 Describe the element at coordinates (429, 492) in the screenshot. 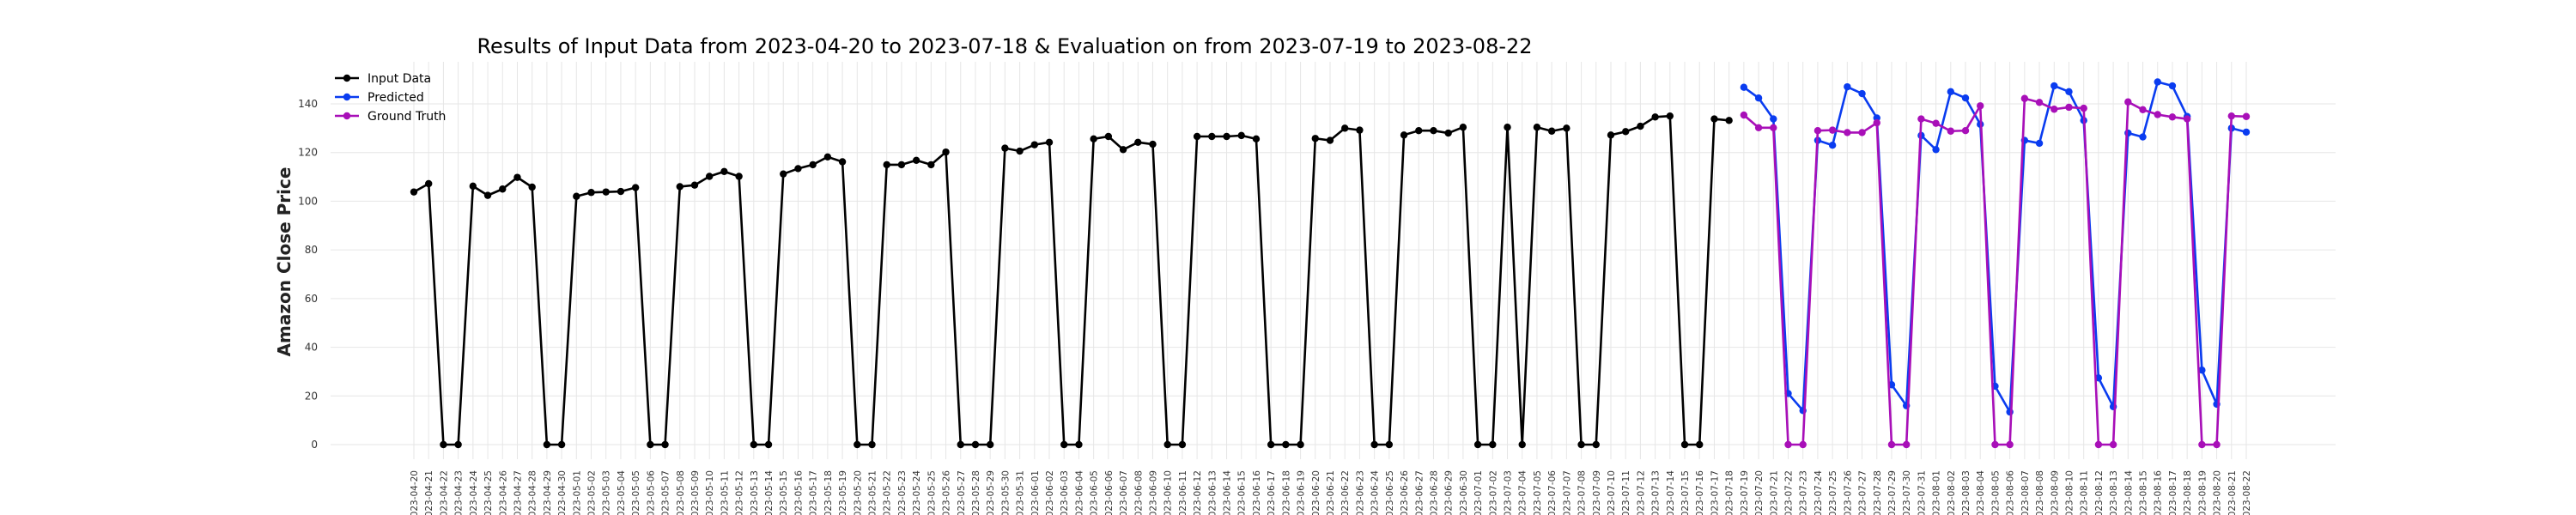

I see `x-tick-label: 2023-04-21` at that location.